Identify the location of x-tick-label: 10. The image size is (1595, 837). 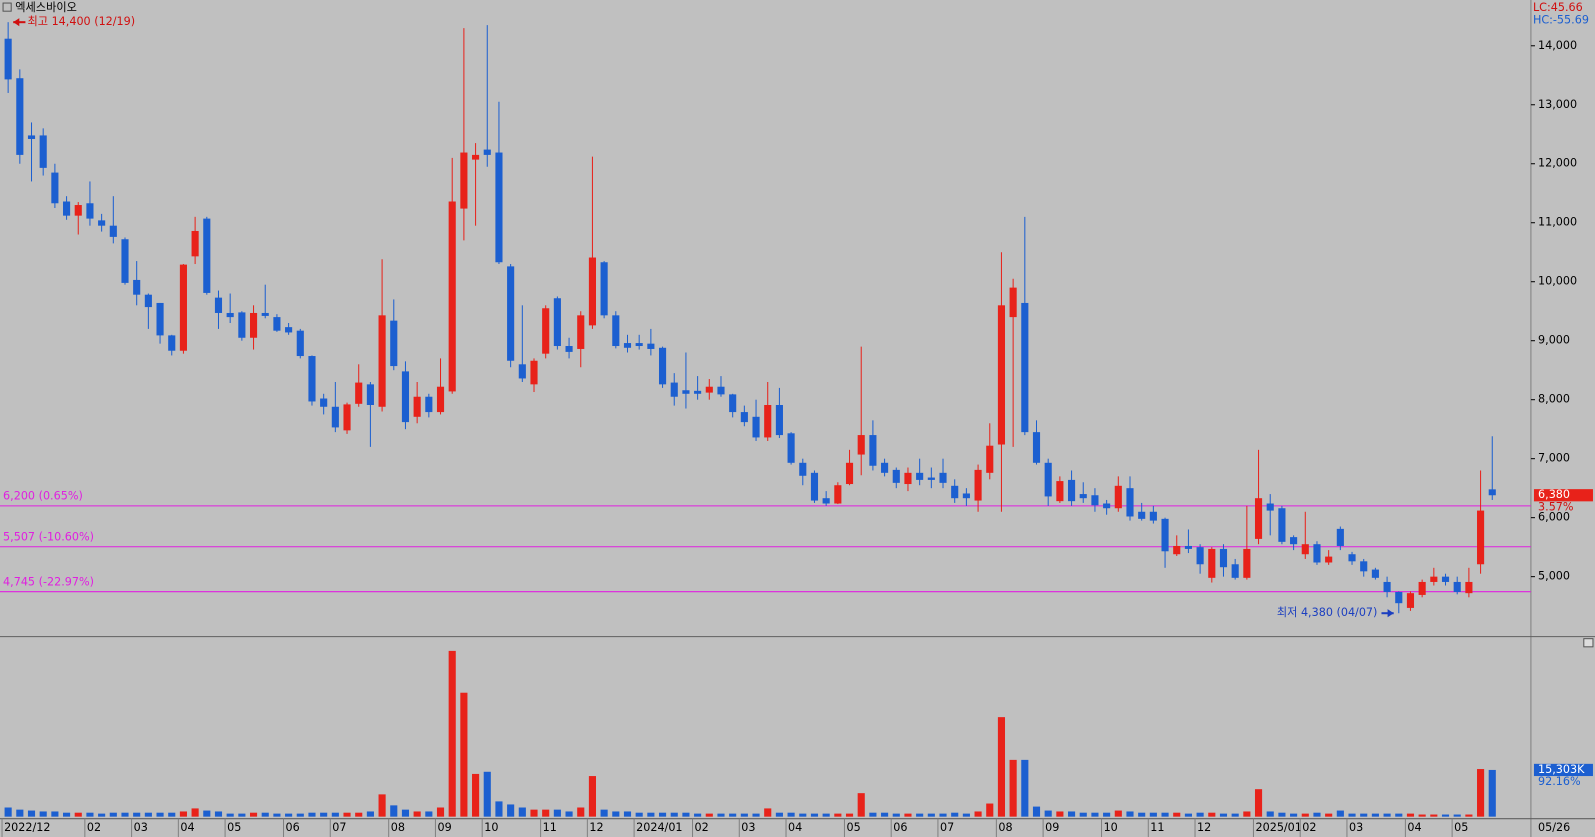
(491, 827).